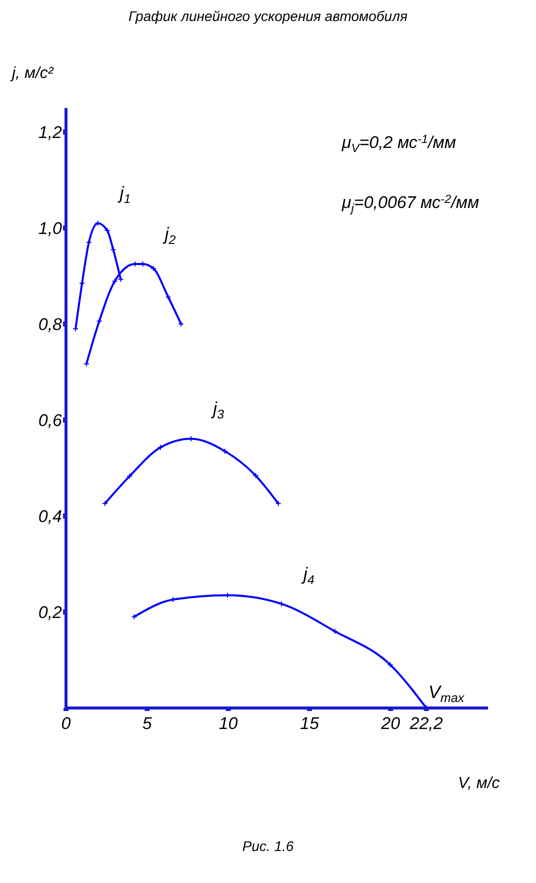 Image resolution: width=536 pixels, height=883 pixels. I want to click on y-tick-label: 1,2, so click(50, 132).